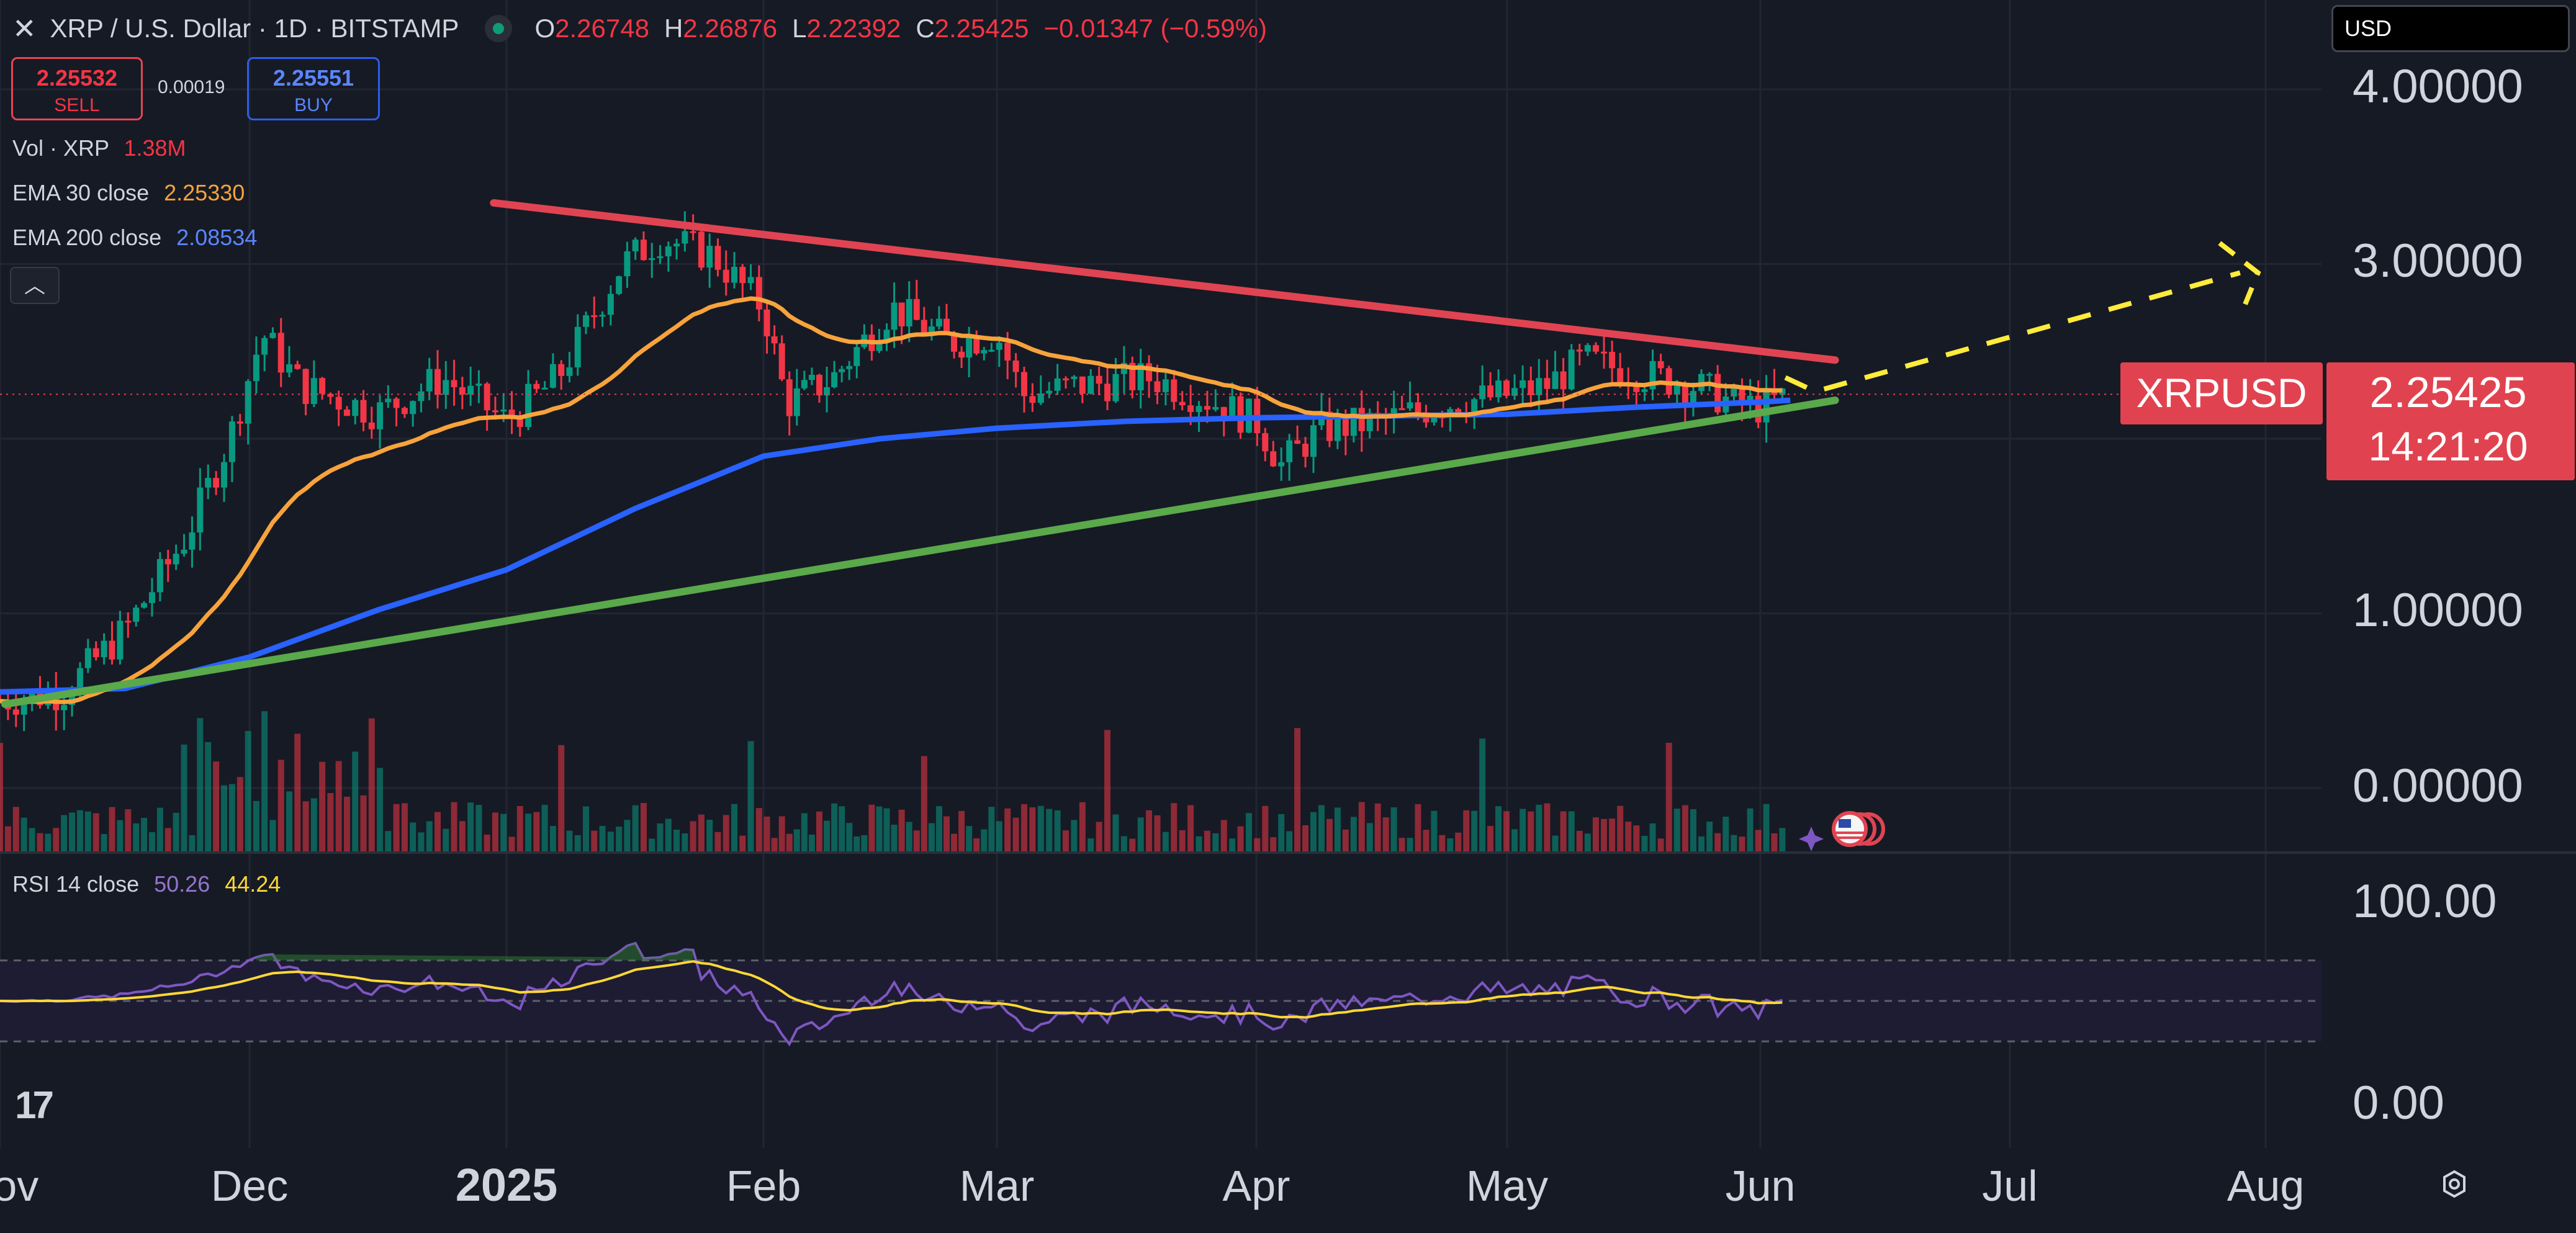  Describe the element at coordinates (2022, 318) in the screenshot. I see `projection-arrow` at that location.